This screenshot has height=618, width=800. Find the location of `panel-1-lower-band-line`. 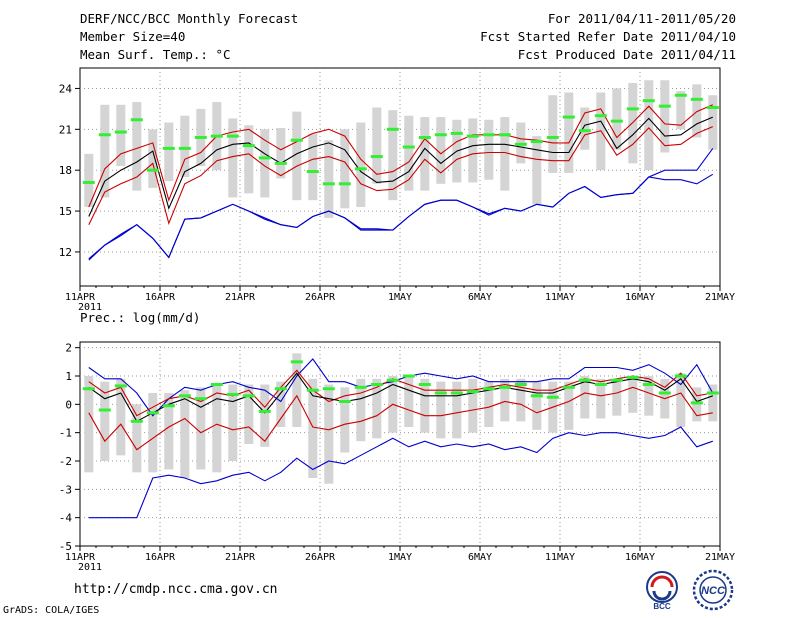

panel-1-lower-band-line is located at coordinates (400, 418).